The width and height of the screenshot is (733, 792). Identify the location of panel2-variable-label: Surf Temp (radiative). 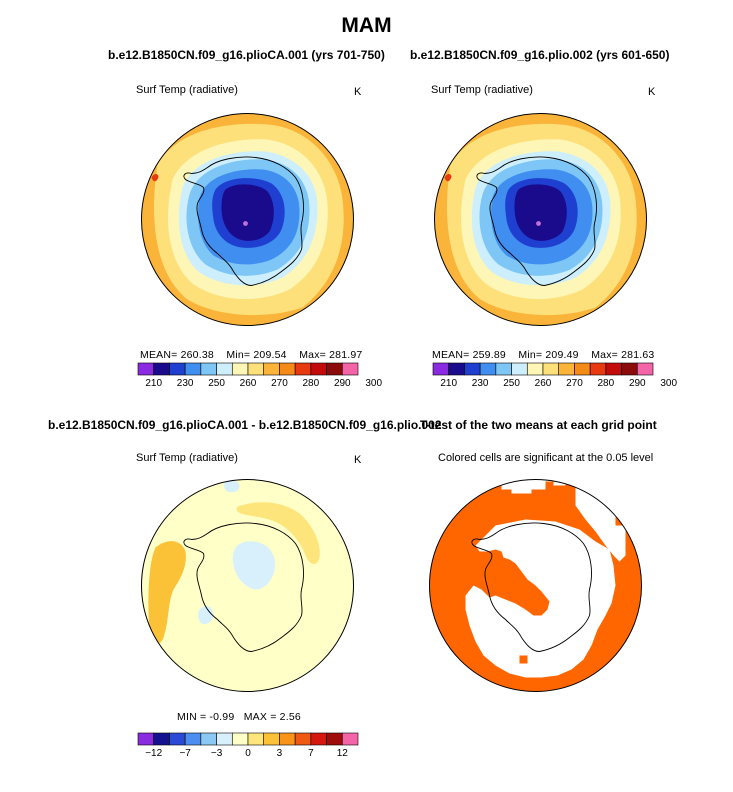
(482, 90).